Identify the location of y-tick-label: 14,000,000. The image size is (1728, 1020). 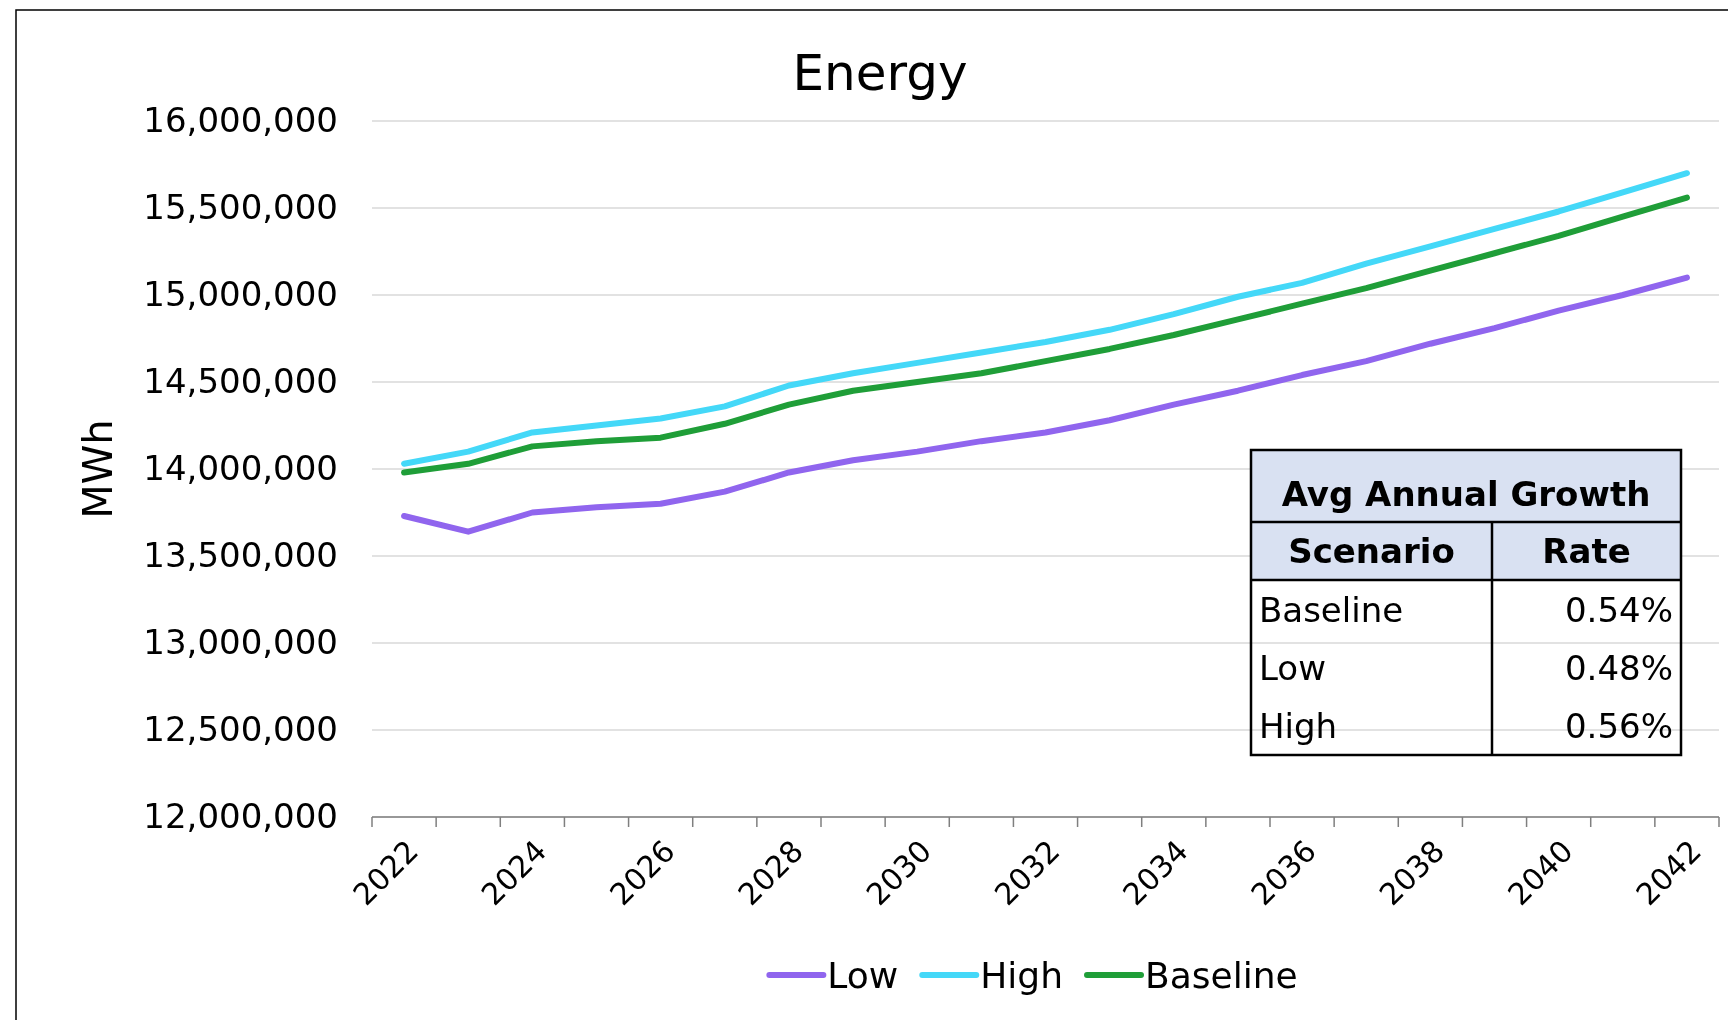
(240, 468).